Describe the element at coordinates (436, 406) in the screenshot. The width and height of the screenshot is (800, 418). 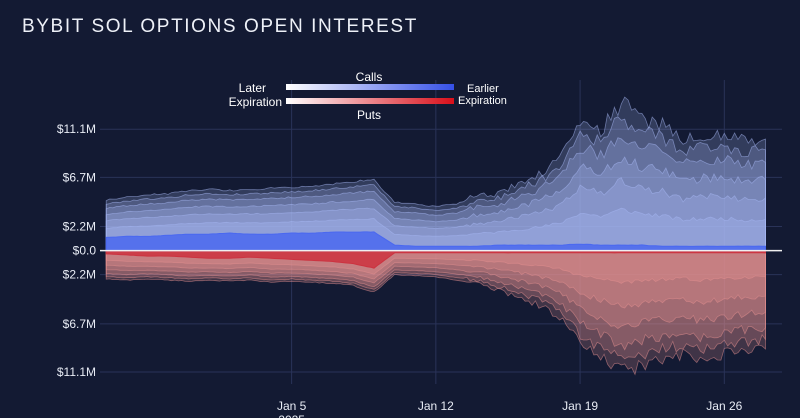
I see `x-tick-label: Jan 12` at that location.